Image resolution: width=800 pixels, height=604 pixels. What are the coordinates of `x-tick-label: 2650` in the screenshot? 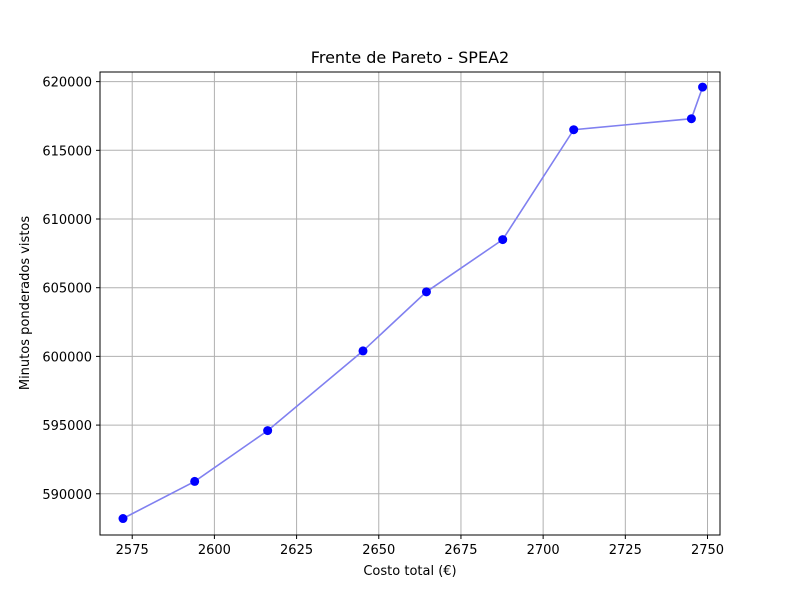 It's located at (378, 550).